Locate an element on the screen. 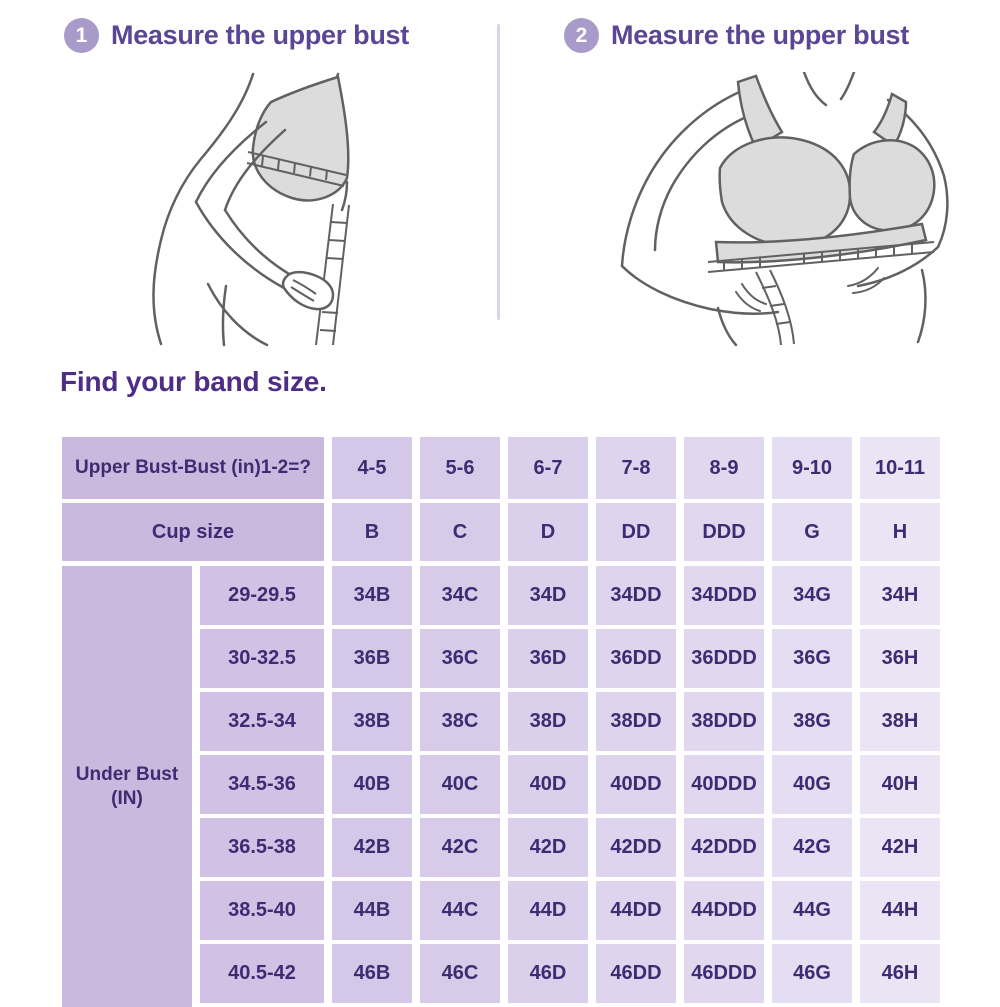 This screenshot has height=1007, width=1000. size-row: 32.5-34 38B 38C 38D 38DD 38DDD 38G 38H is located at coordinates (570, 721).